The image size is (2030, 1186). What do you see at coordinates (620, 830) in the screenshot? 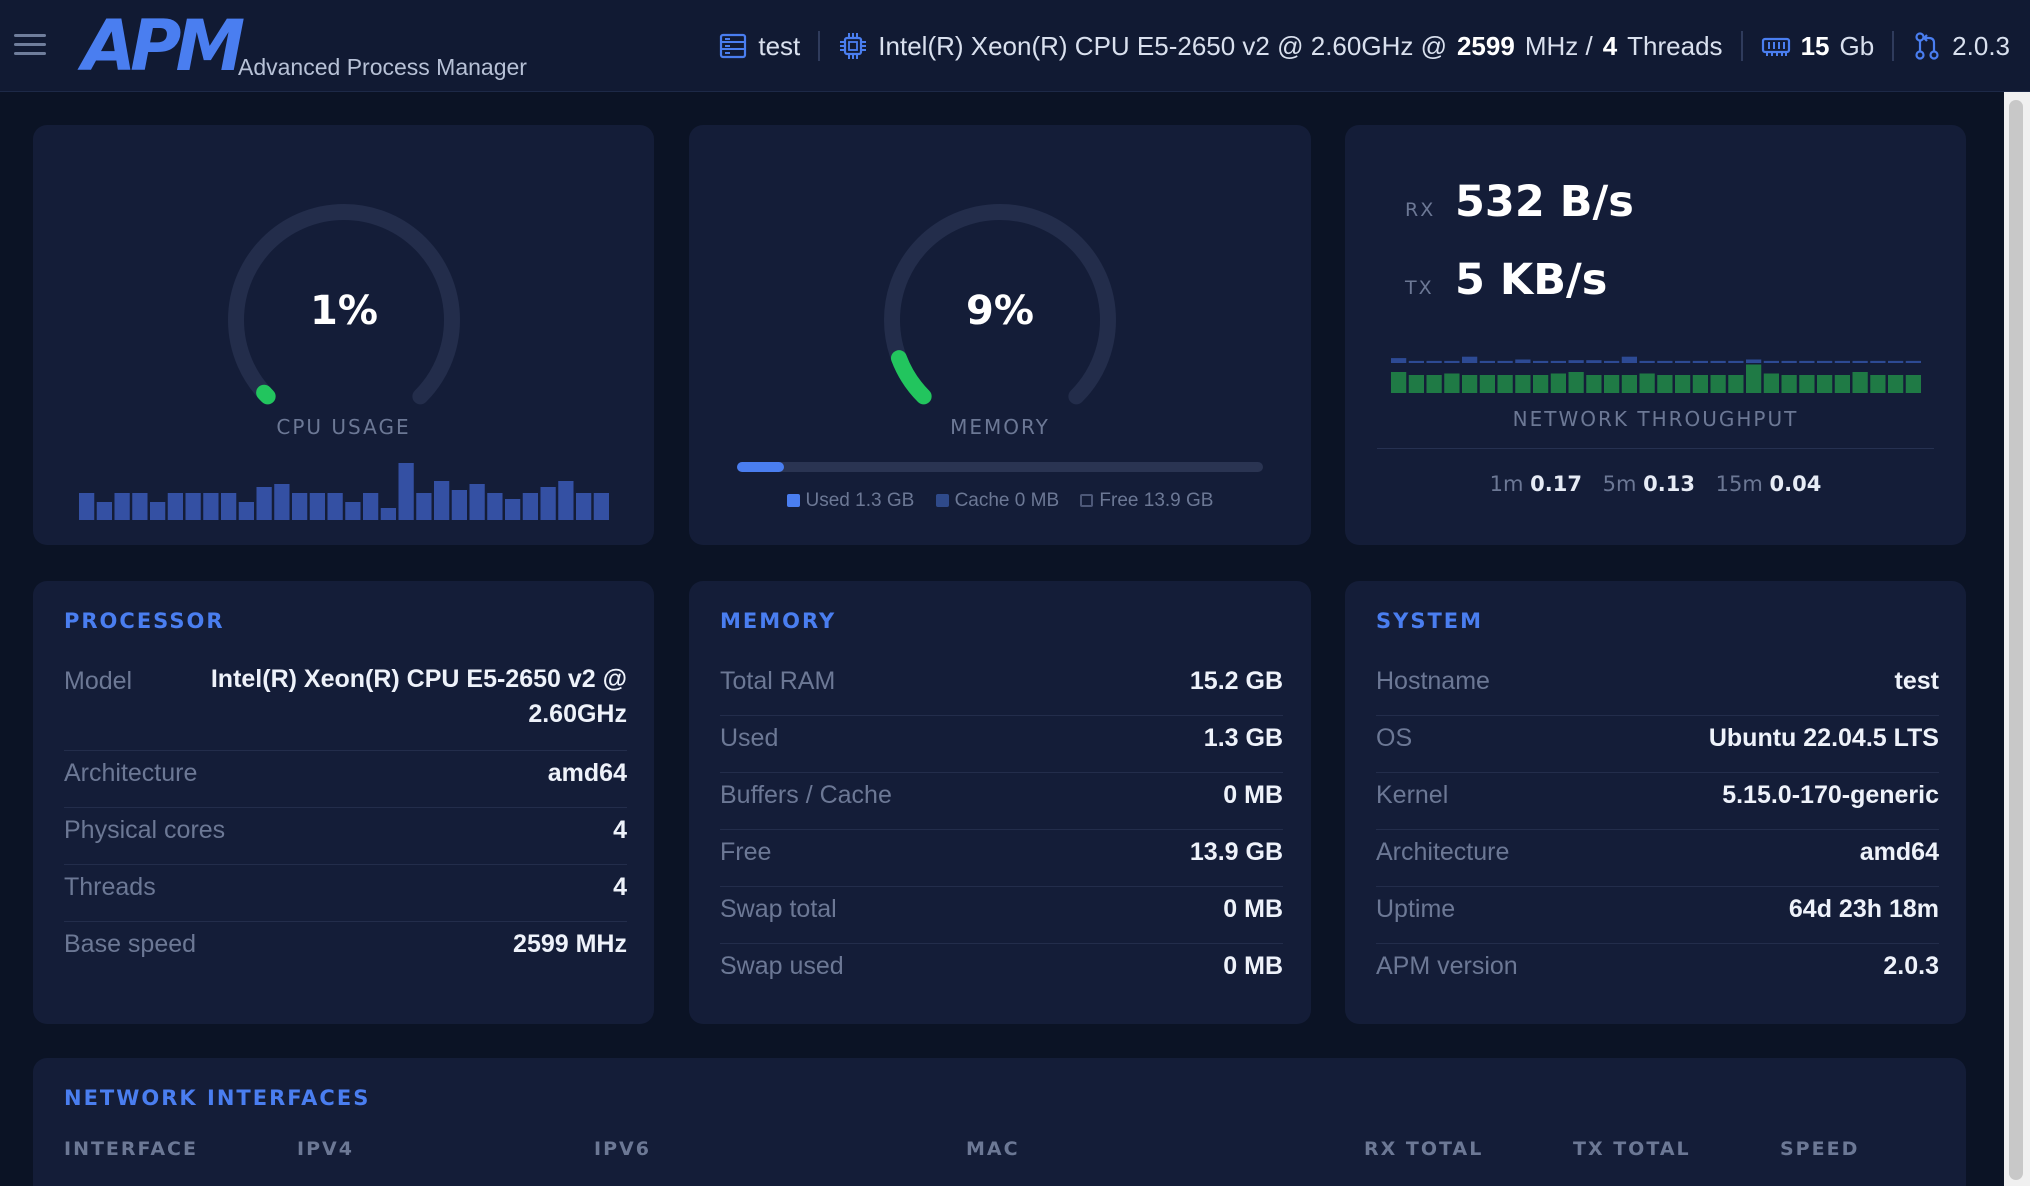
I see `kv-value: 4` at bounding box center [620, 830].